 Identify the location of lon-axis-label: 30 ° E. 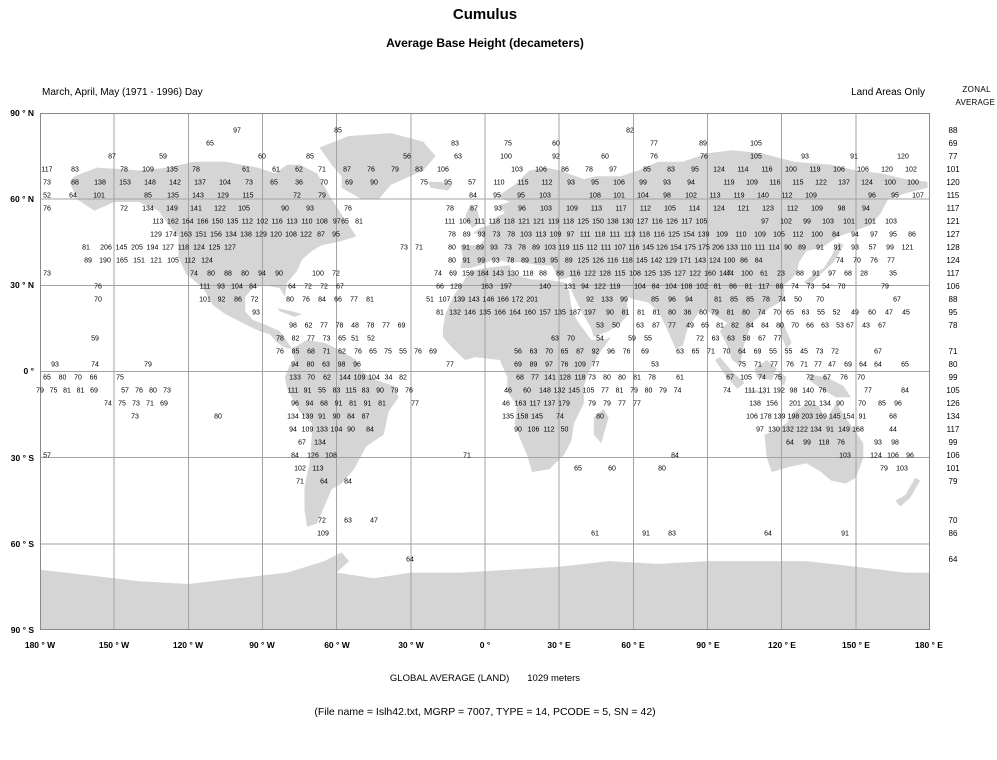
(559, 645).